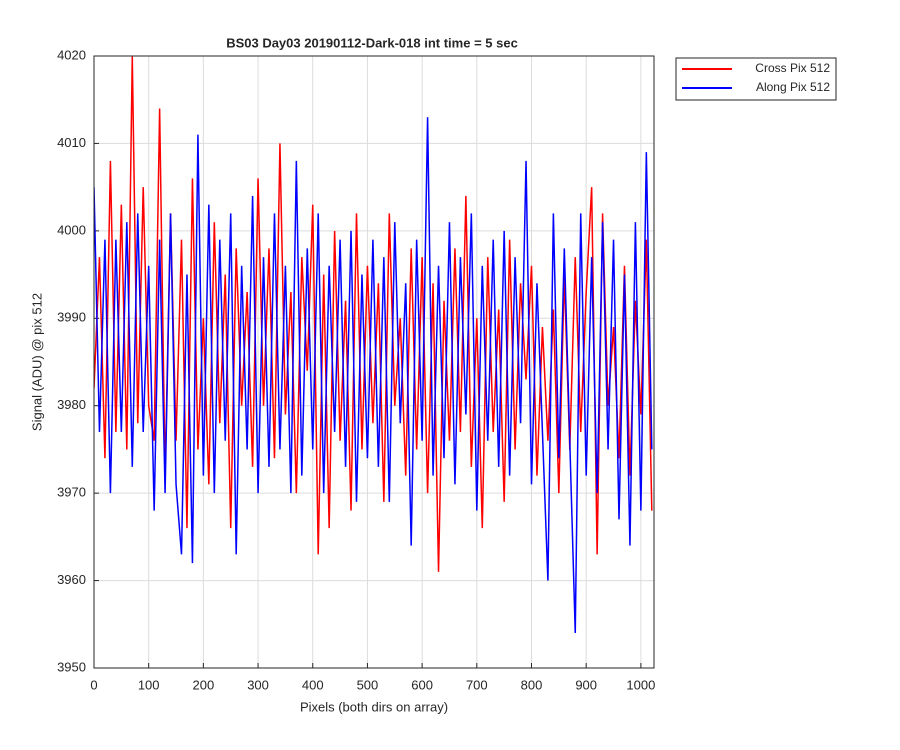 This screenshot has width=900, height=750. What do you see at coordinates (640, 684) in the screenshot?
I see `x-tick-label: 1000` at bounding box center [640, 684].